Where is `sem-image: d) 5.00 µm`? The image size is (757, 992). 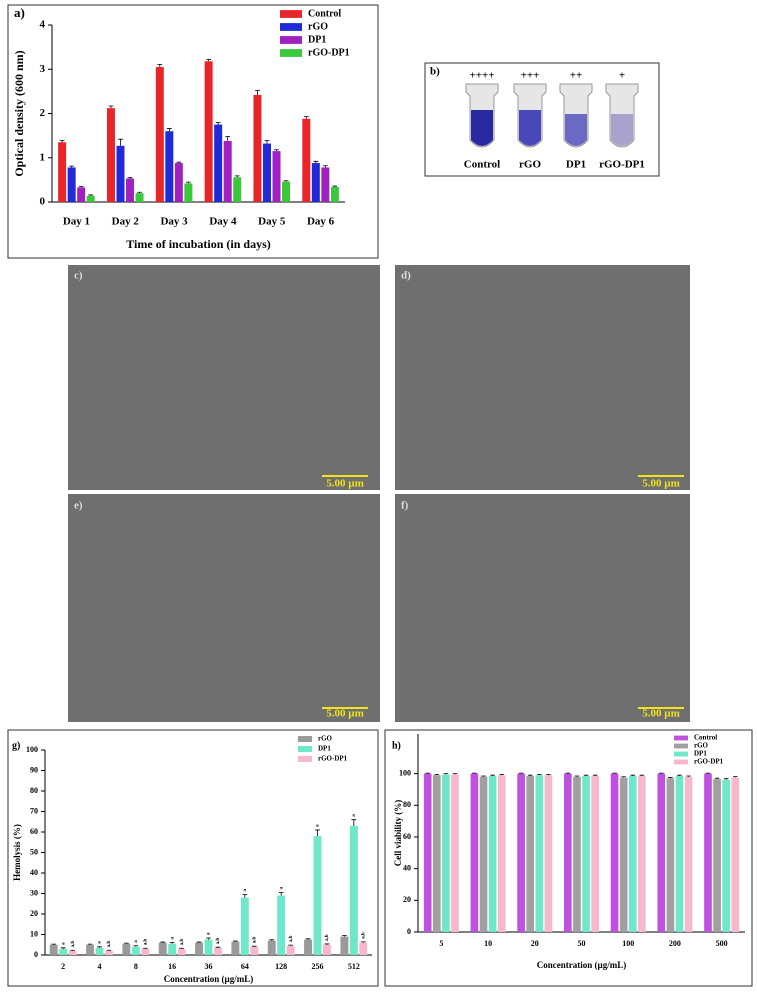 sem-image: d) 5.00 µm is located at coordinates (542, 377).